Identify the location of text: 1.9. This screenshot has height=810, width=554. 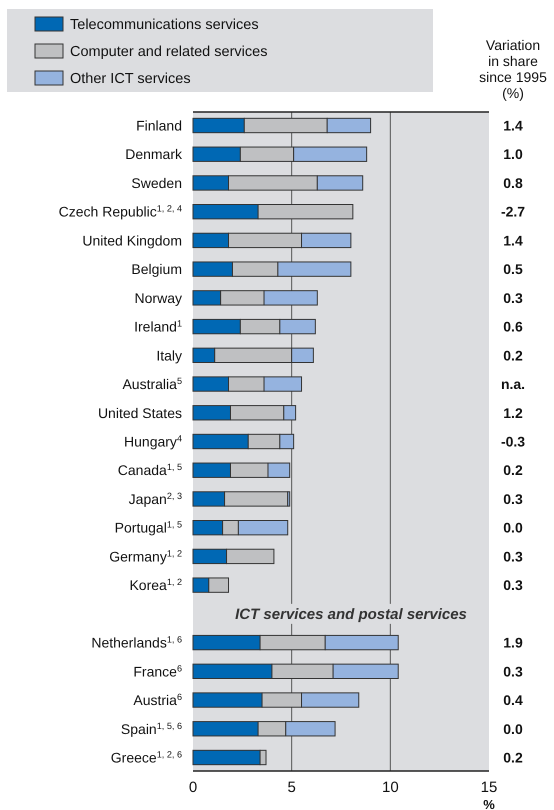
(513, 642).